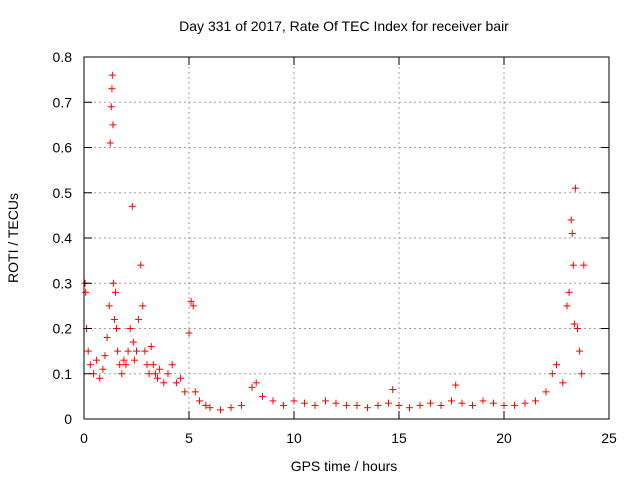  I want to click on y-axis-label: ROTI / TECUs, so click(13, 238).